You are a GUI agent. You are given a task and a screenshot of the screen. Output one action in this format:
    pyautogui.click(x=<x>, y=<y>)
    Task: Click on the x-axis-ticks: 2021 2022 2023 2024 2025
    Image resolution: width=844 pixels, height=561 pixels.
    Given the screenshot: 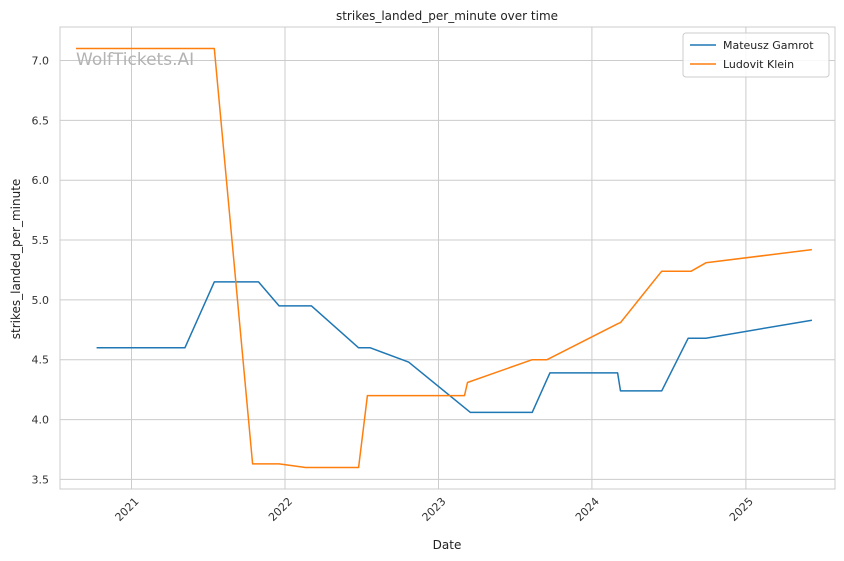 What is the action you would take?
    pyautogui.click(x=434, y=509)
    